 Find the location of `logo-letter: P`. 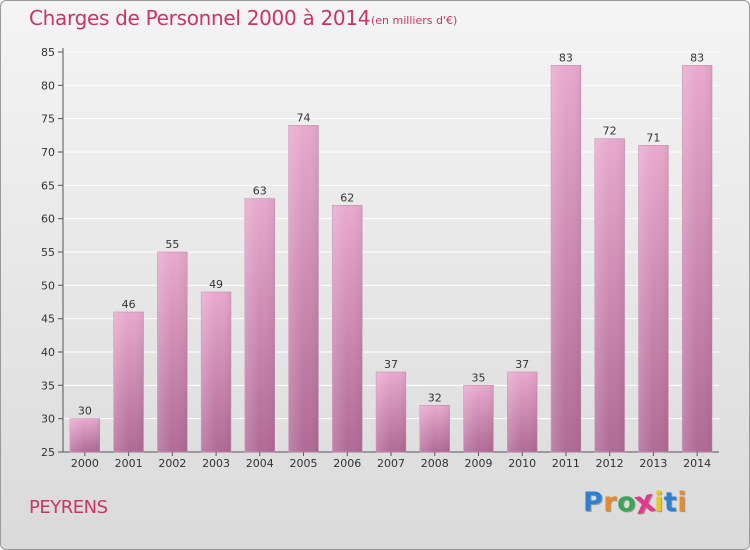

logo-letter: P is located at coordinates (593, 502).